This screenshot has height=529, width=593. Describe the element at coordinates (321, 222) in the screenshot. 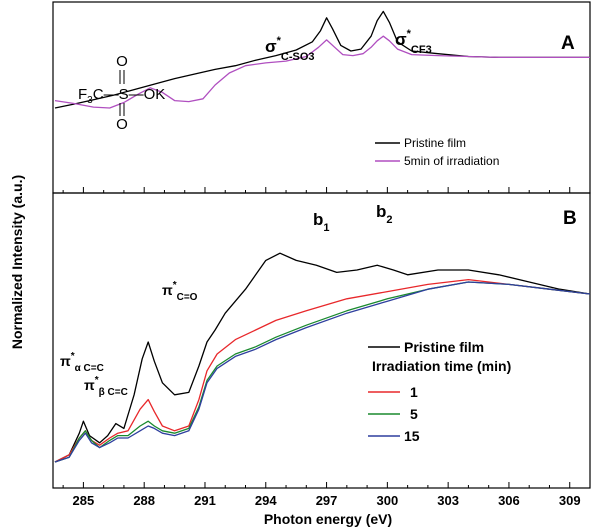

I see `annotation-b1: b1` at that location.